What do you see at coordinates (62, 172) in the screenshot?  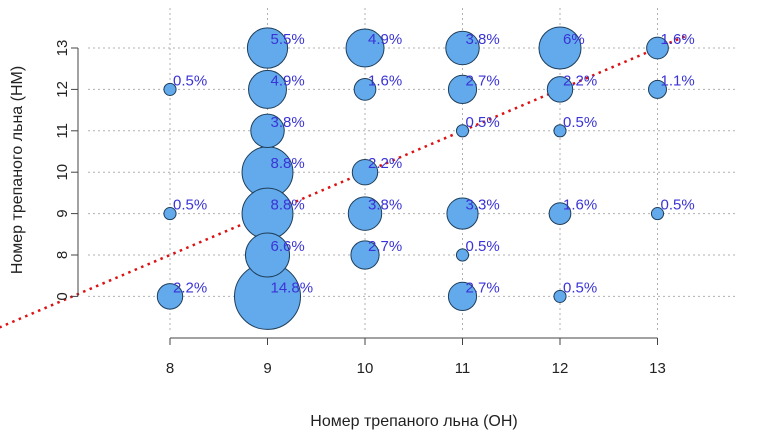 I see `y-tick-label: 10` at bounding box center [62, 172].